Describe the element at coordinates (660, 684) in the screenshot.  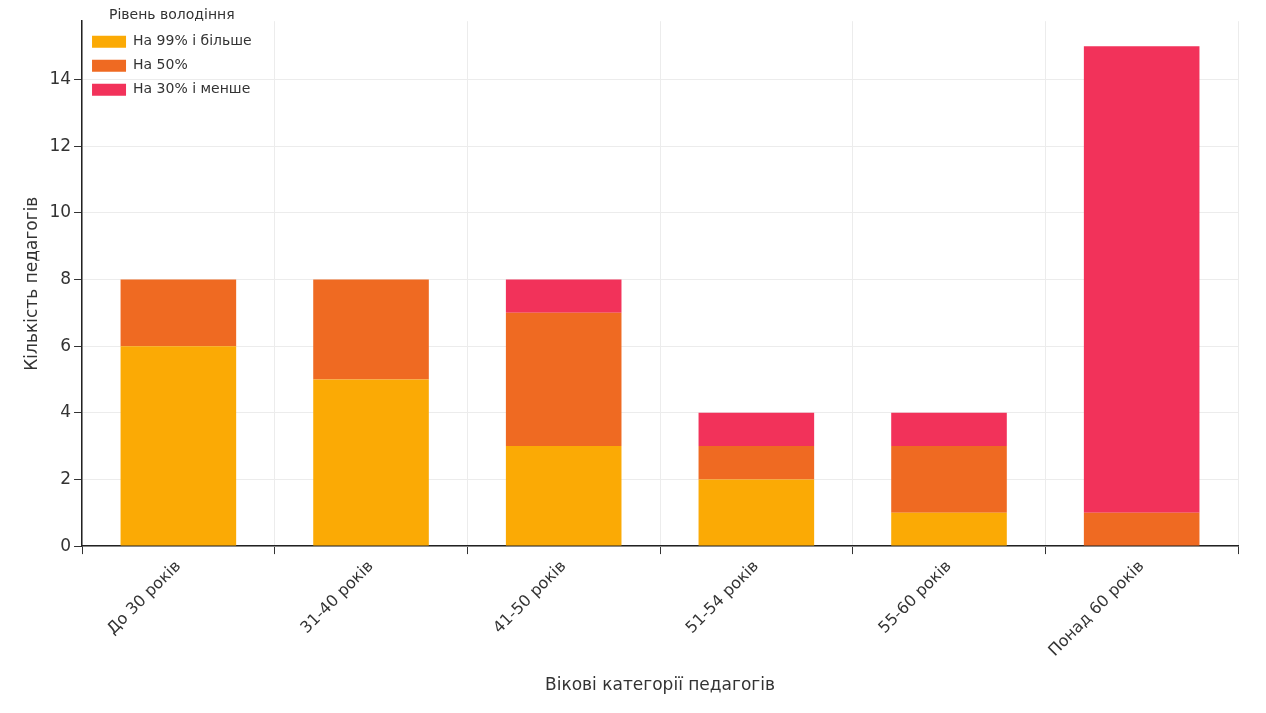
I see `x-axis-title: Вікові категорії педагогів` at that location.